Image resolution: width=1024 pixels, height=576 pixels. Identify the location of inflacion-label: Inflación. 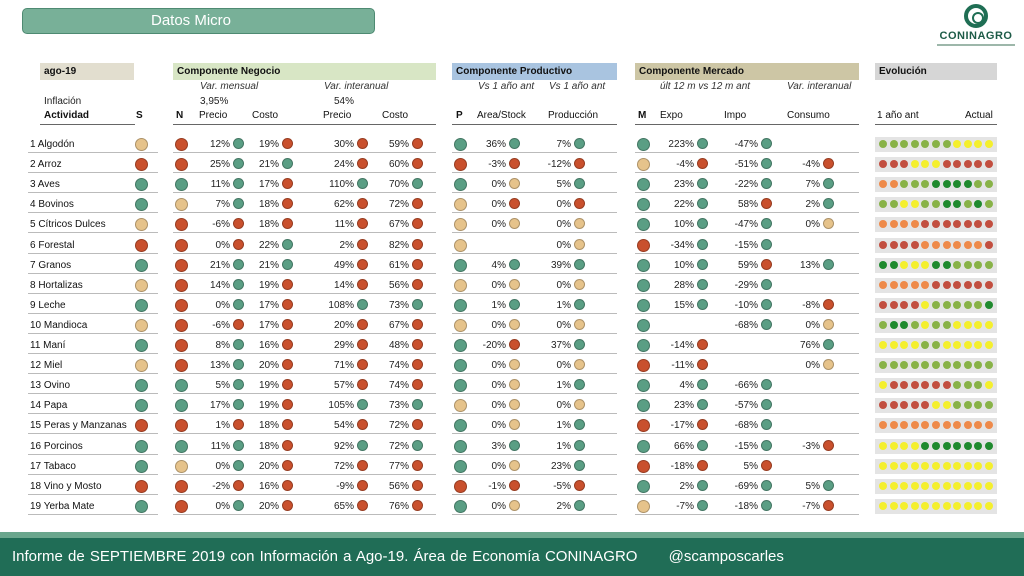
(63, 101).